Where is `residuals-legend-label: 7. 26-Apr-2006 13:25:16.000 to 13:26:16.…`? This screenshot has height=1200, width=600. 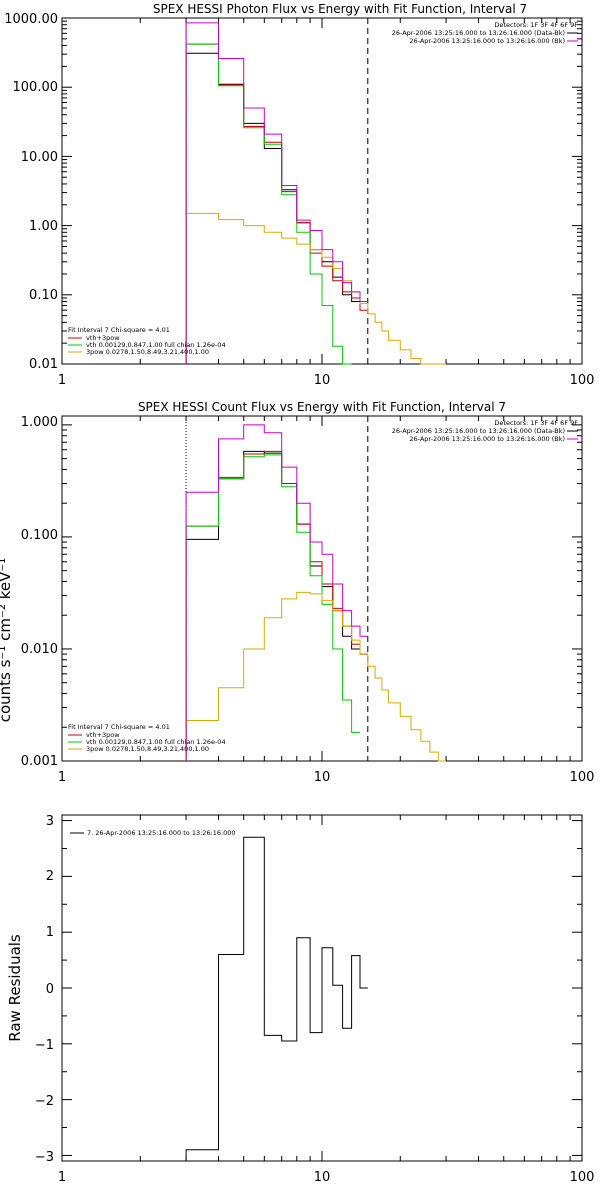
residuals-legend-label: 7. 26-Apr-2006 13:25:16.000 to 13:26:16.… is located at coordinates (161, 833).